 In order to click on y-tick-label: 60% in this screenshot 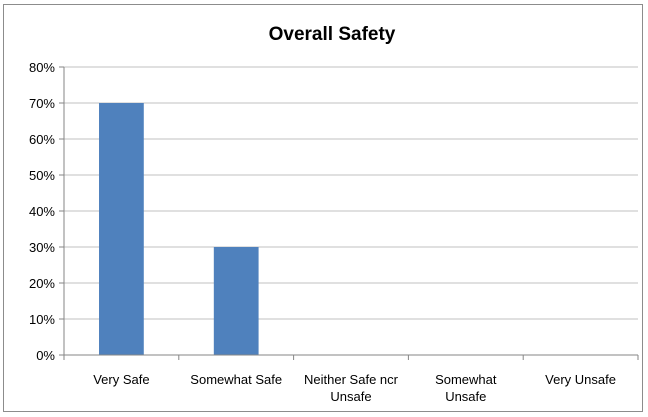, I will do `click(42, 139)`.